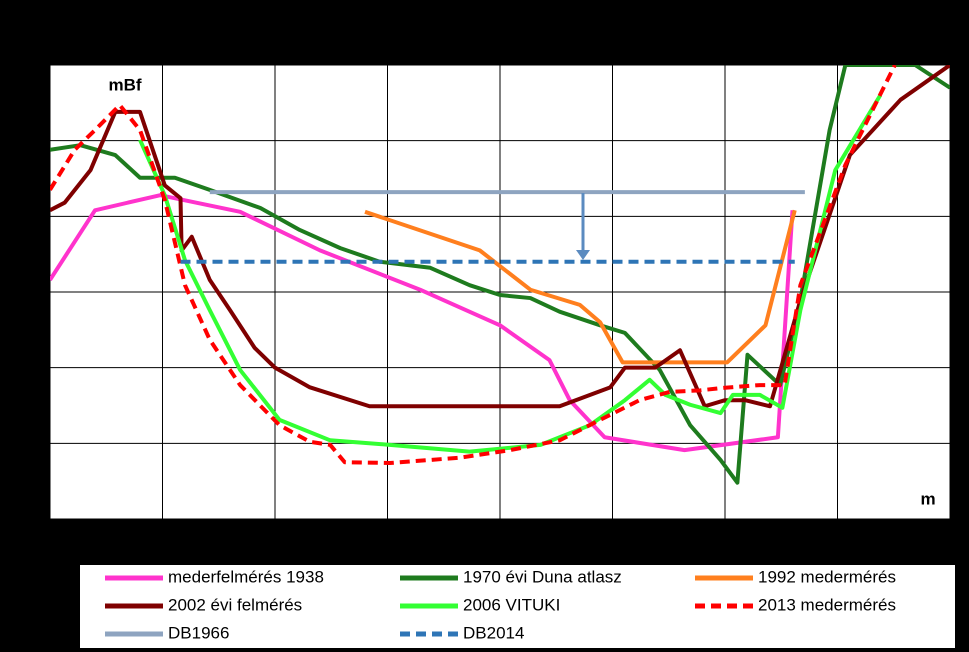 This screenshot has width=969, height=652. I want to click on x-tick-label: 0, so click(49, 531).